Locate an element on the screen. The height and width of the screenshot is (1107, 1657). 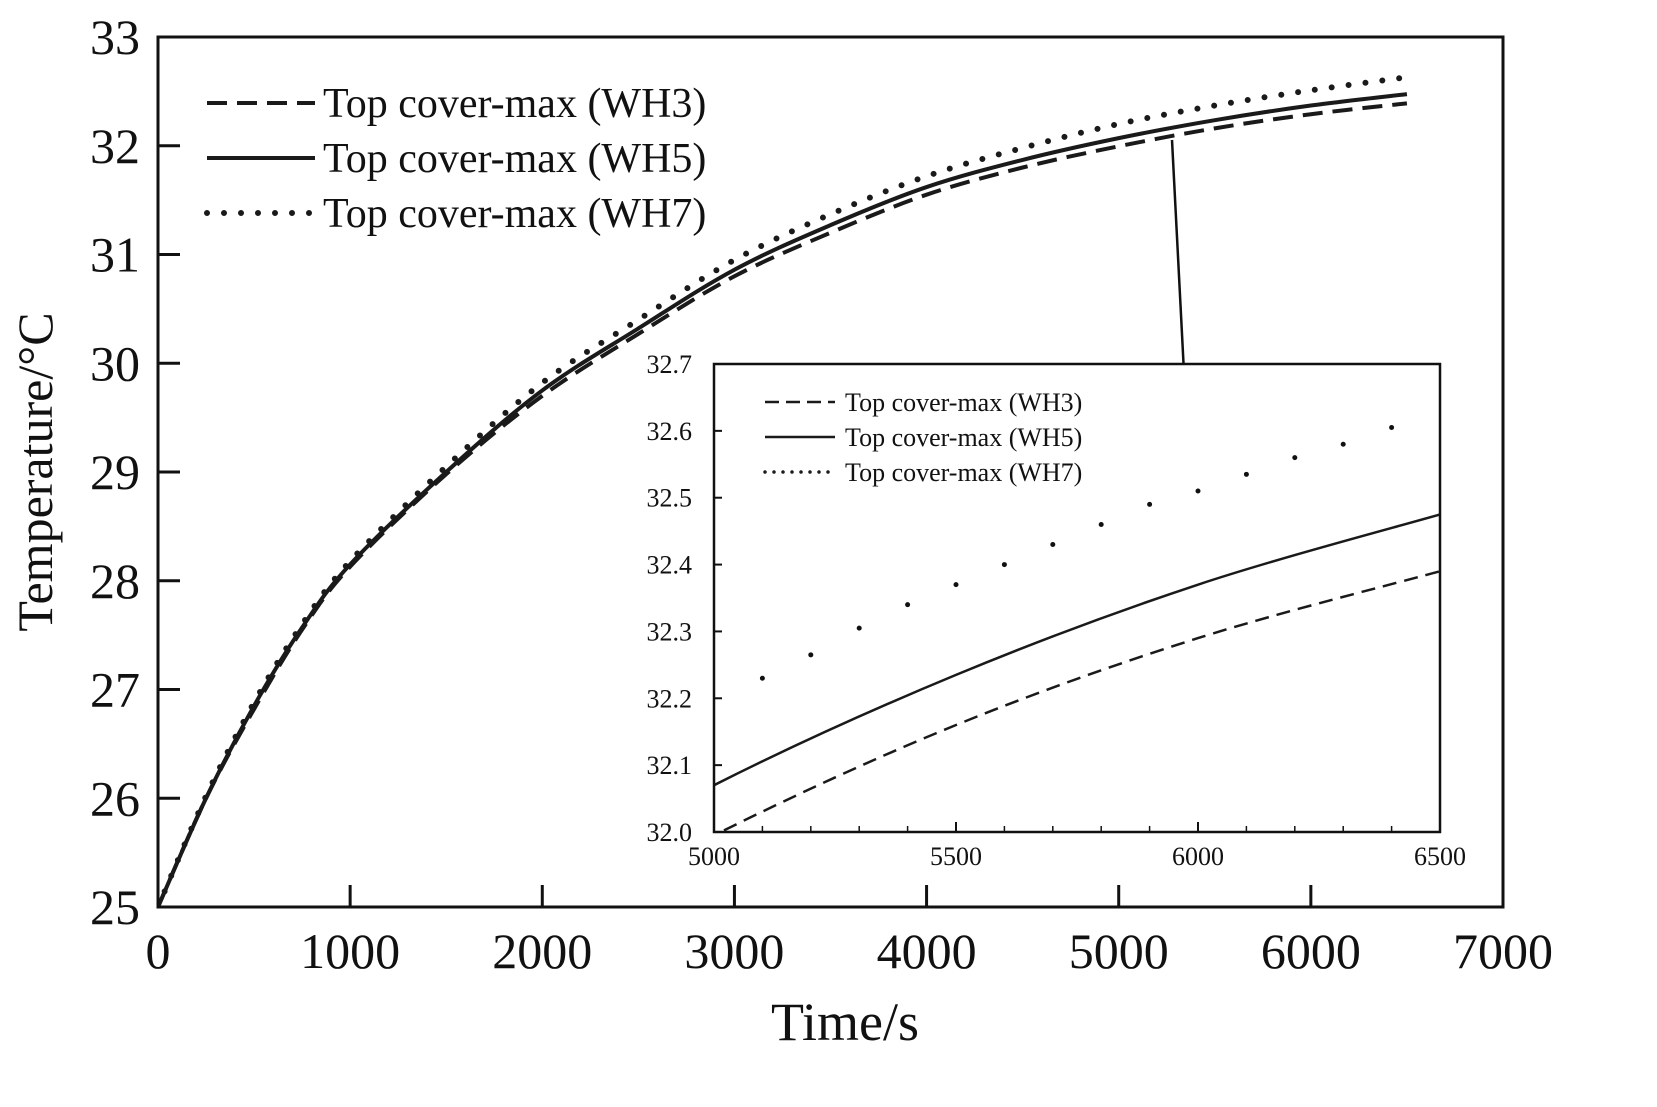
x-axis-label: Time/s is located at coordinates (845, 1022).